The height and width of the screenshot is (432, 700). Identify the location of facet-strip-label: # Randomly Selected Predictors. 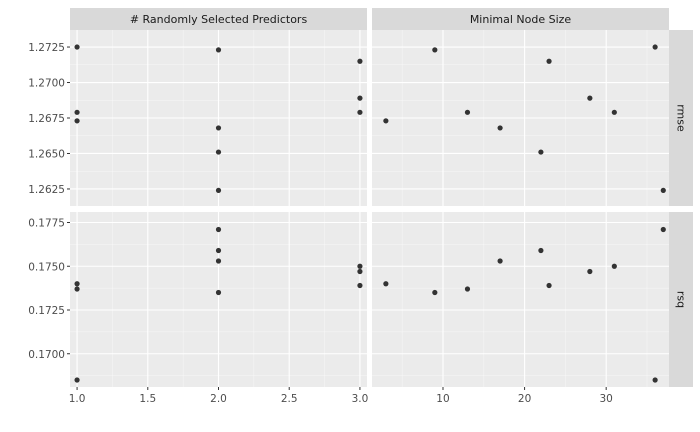
(219, 19).